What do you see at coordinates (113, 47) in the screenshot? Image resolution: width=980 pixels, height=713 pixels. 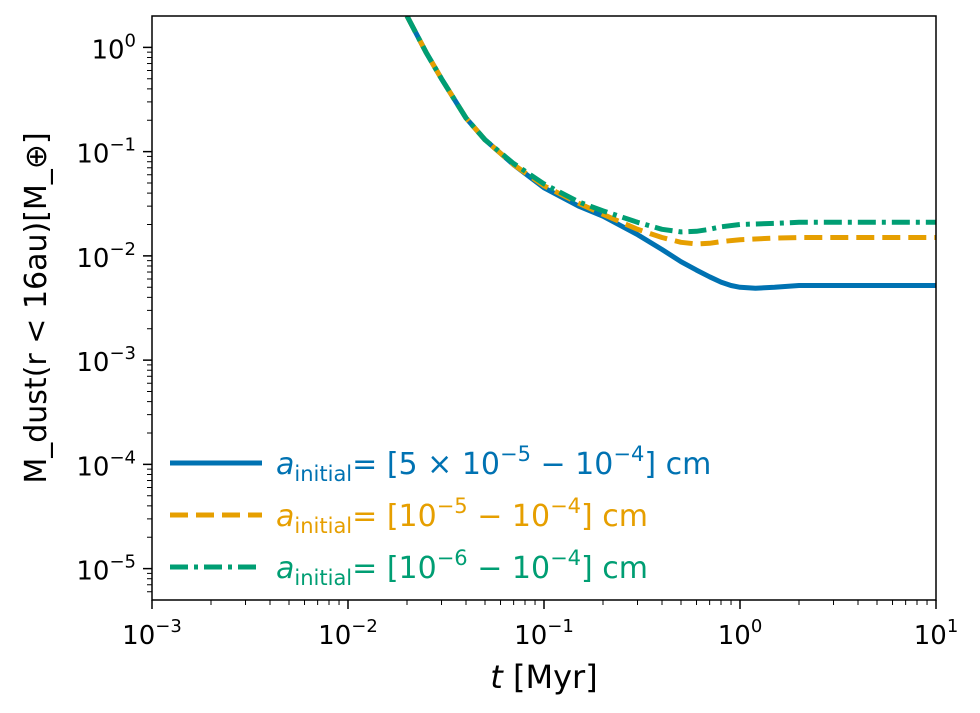 I see `y-tick-label-5: 10⁰` at bounding box center [113, 47].